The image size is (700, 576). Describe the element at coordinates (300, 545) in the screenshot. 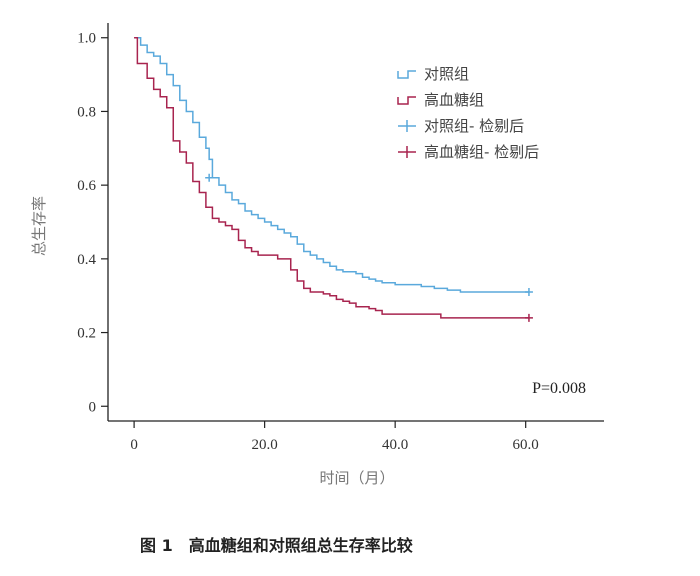

I see `figure-caption-text: 高血糖组和对照组总生存率比较` at that location.